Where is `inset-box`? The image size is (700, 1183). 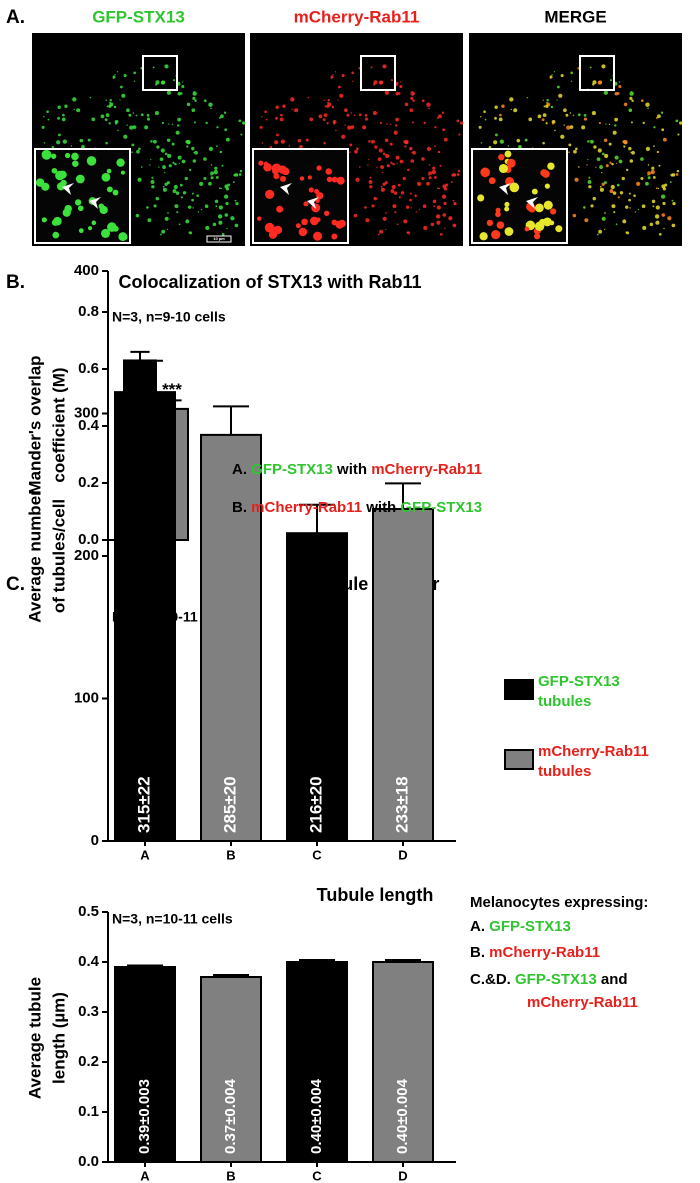
inset-box is located at coordinates (160, 73).